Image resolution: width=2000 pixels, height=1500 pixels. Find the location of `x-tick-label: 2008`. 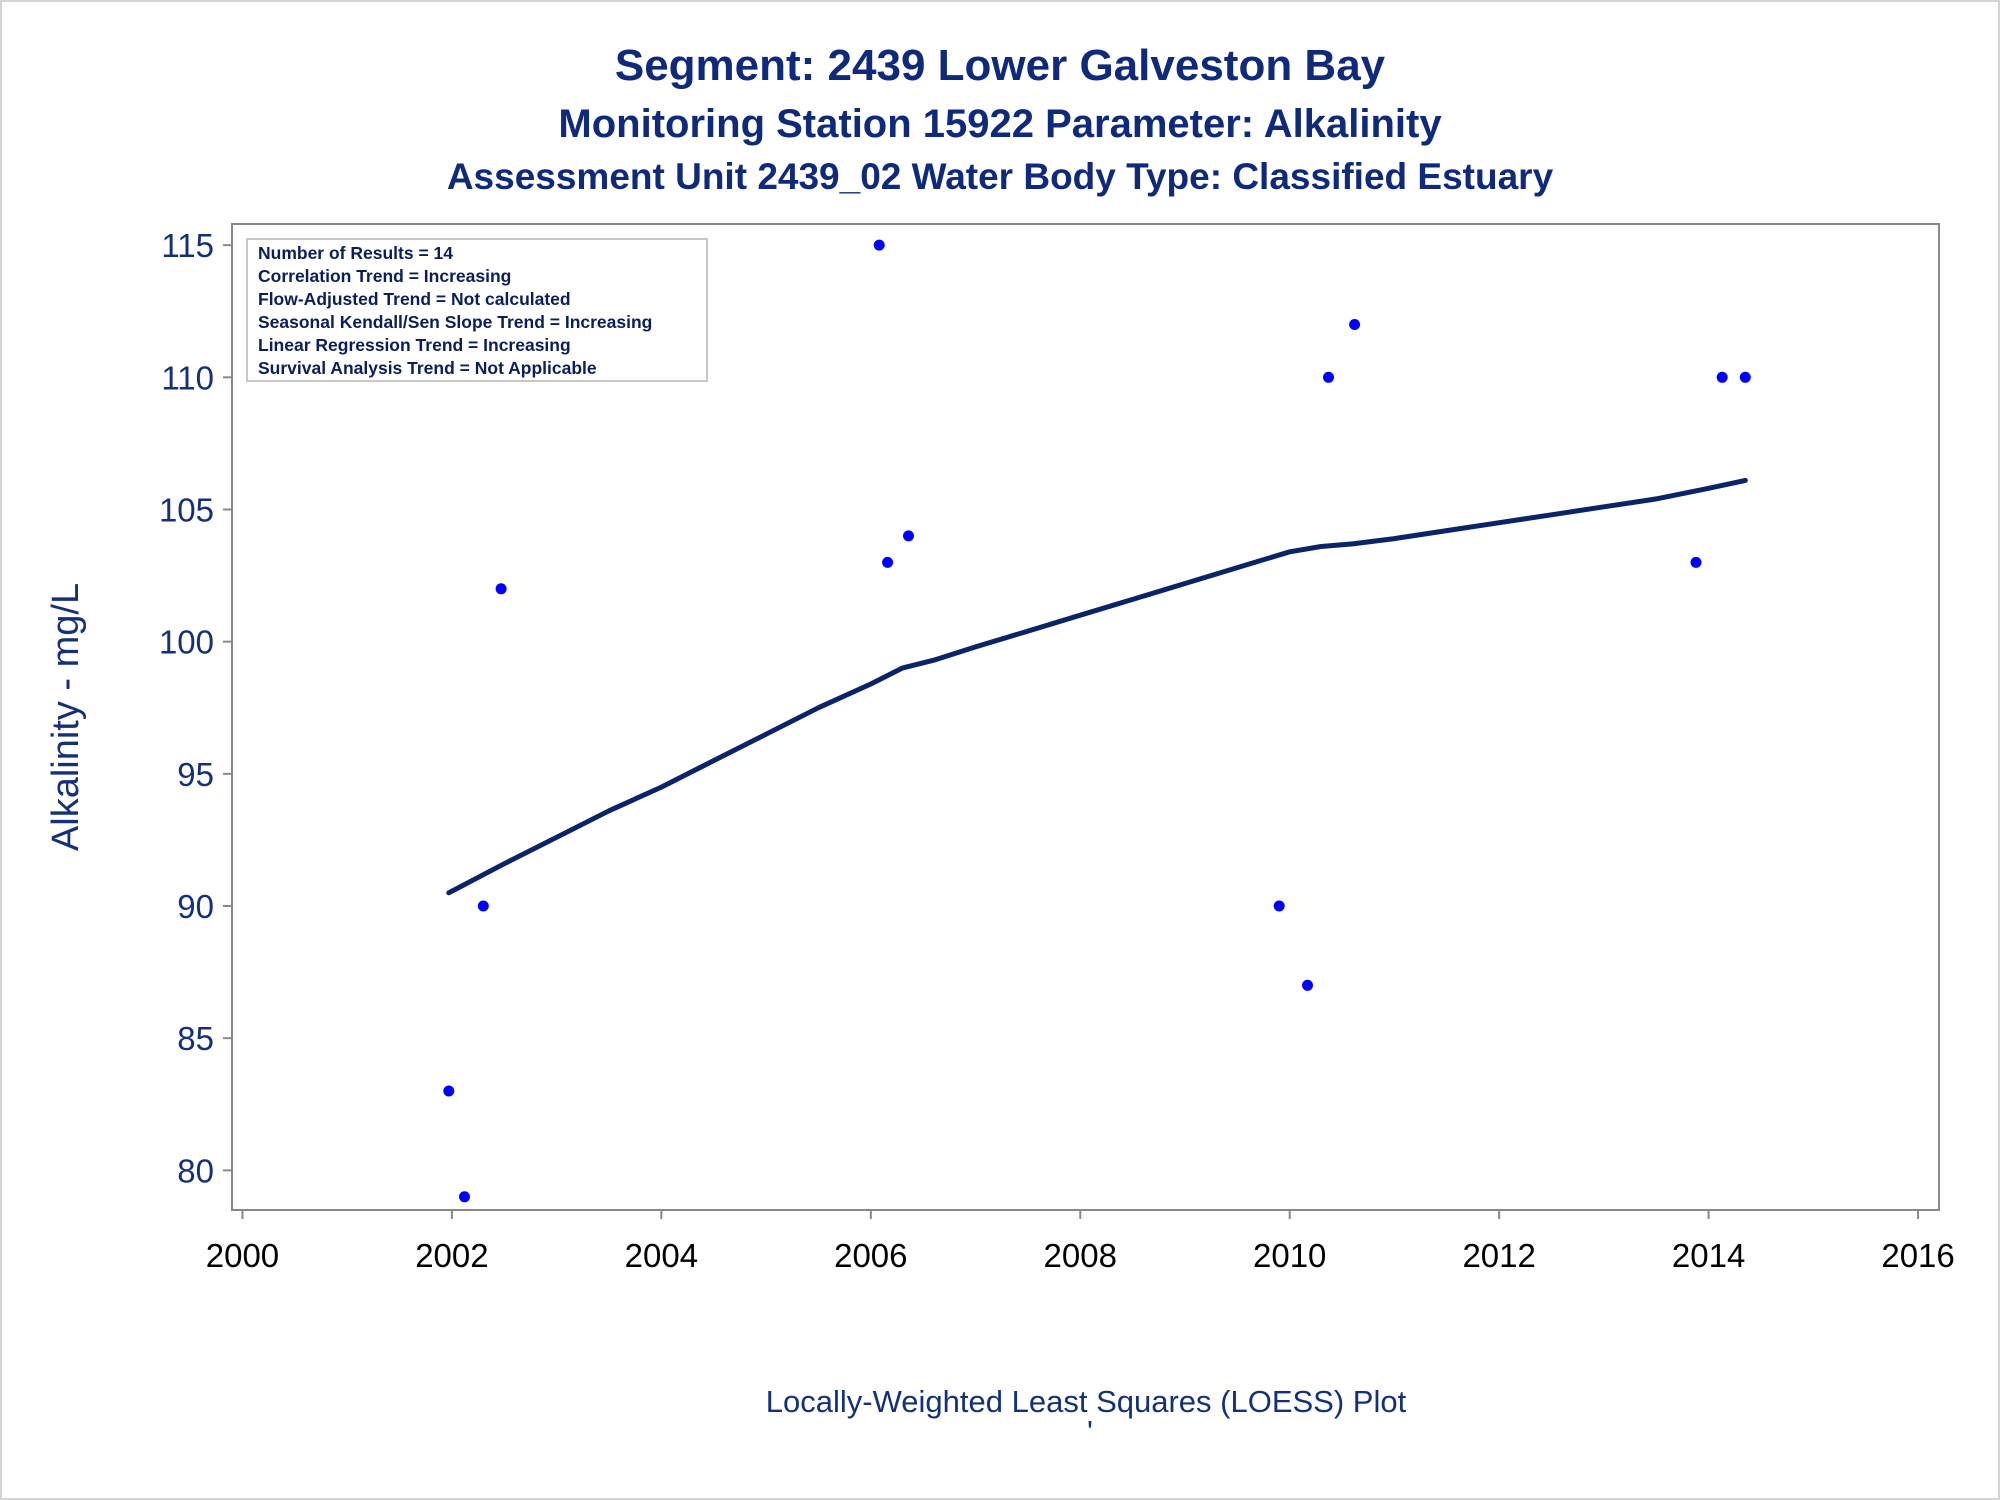

x-tick-label: 2008 is located at coordinates (1080, 1255).